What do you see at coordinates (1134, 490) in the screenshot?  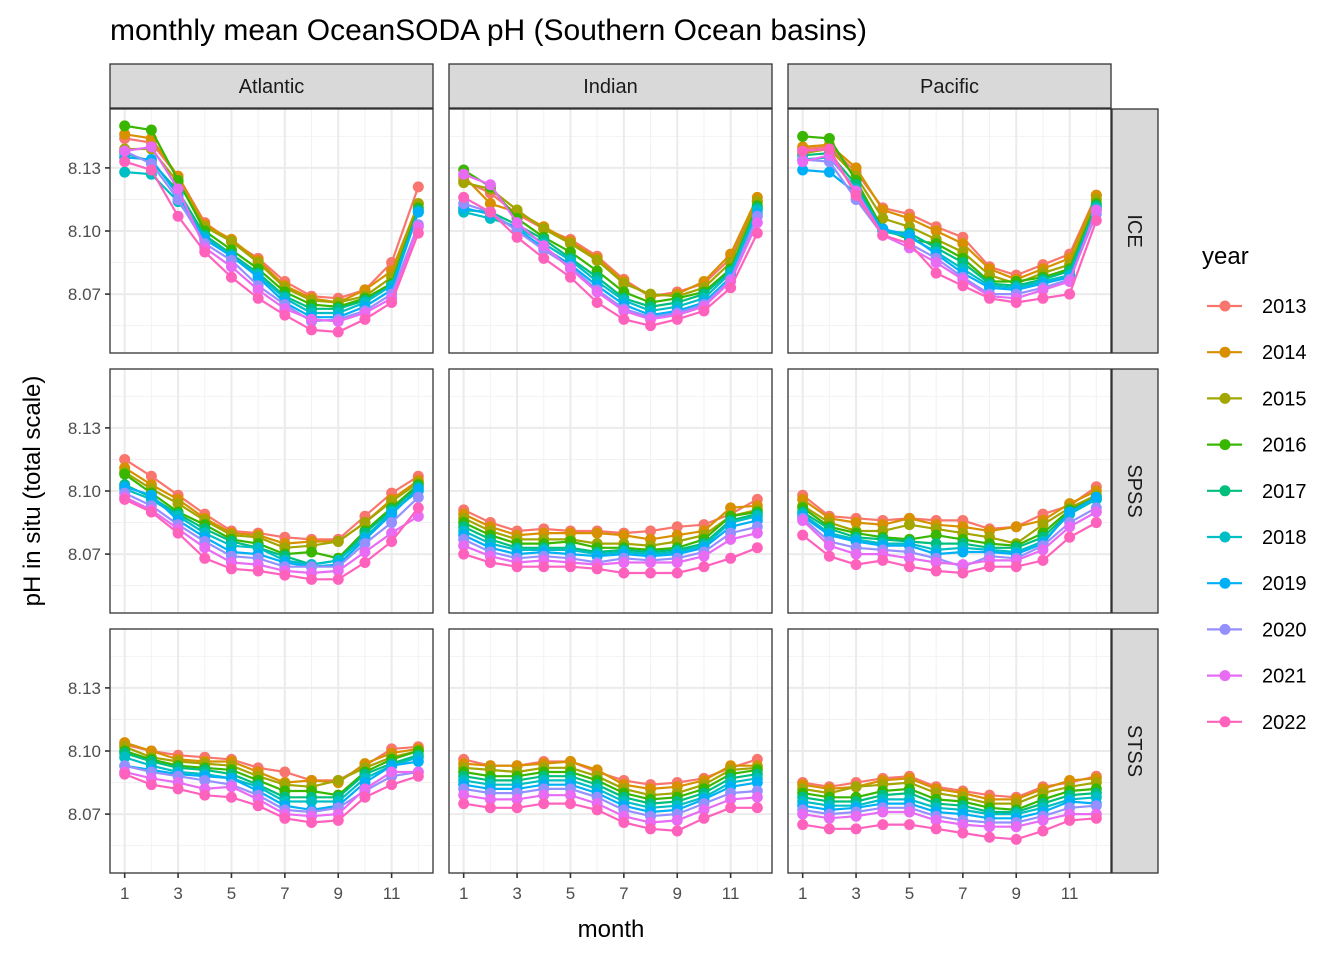 I see `facet-strip-label: SPSS` at bounding box center [1134, 490].